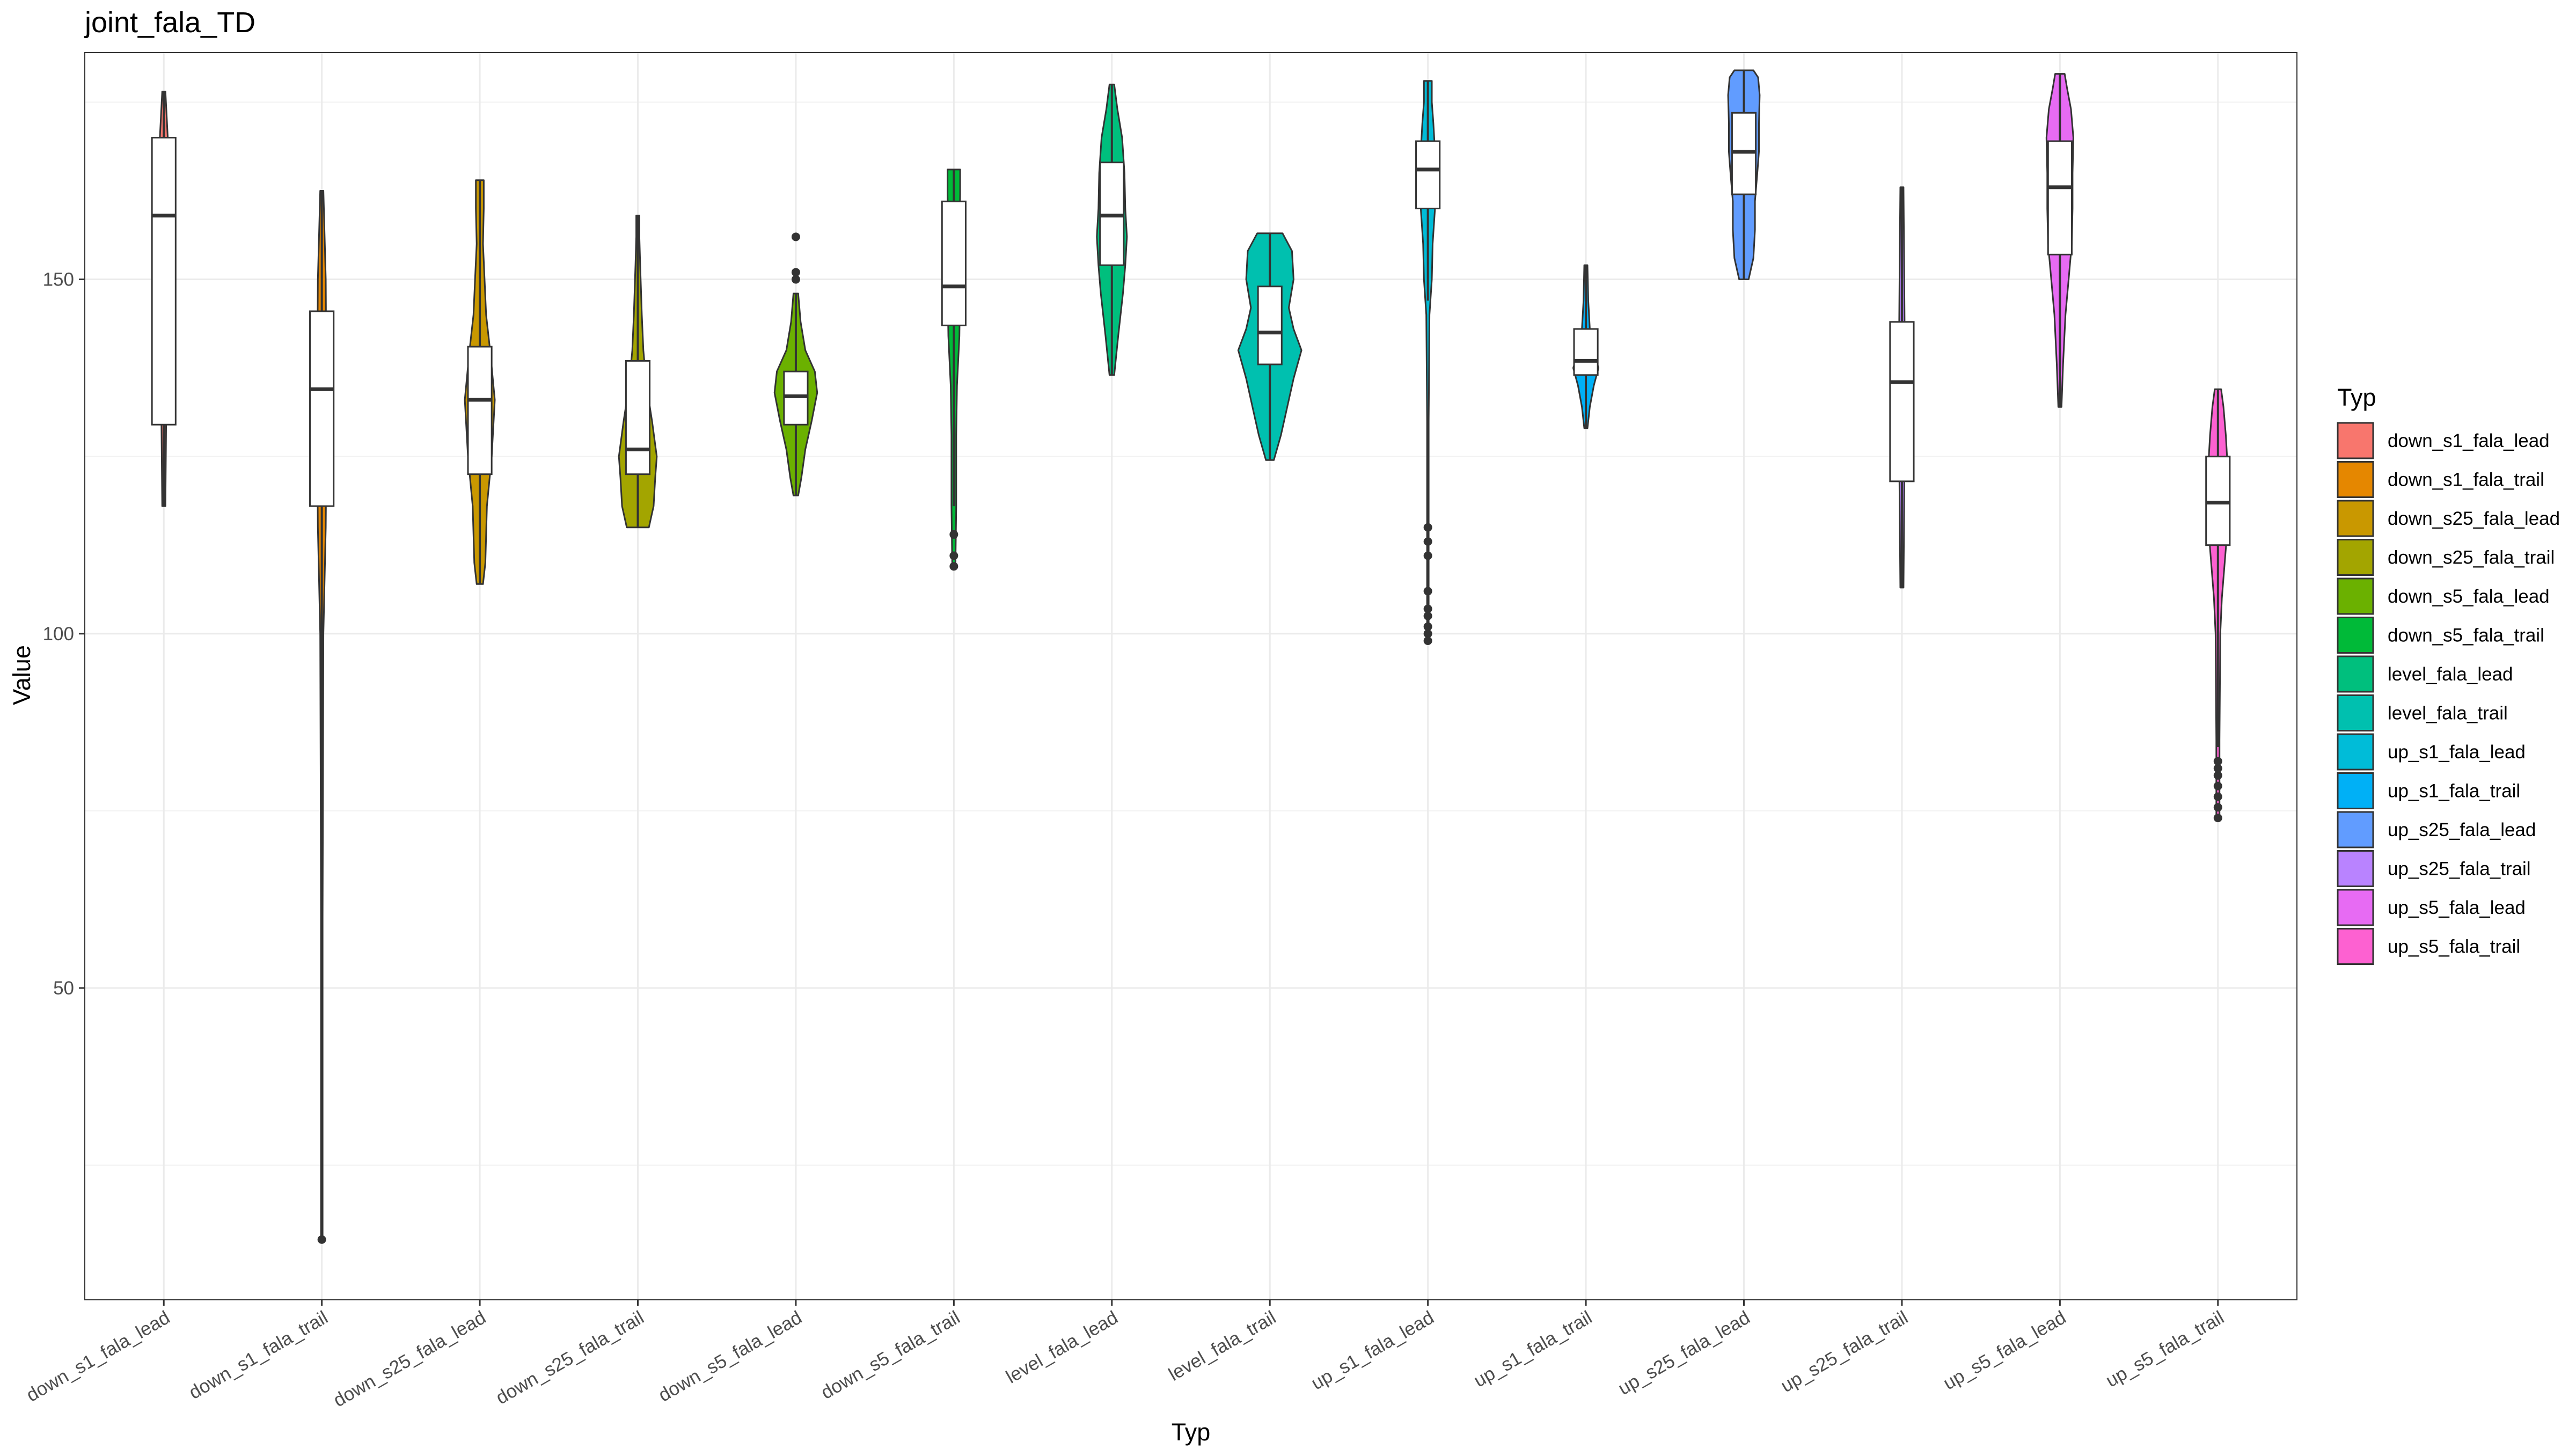 The image size is (2576, 1449). I want to click on legend-label: up_s1_fala_trail, so click(2454, 791).